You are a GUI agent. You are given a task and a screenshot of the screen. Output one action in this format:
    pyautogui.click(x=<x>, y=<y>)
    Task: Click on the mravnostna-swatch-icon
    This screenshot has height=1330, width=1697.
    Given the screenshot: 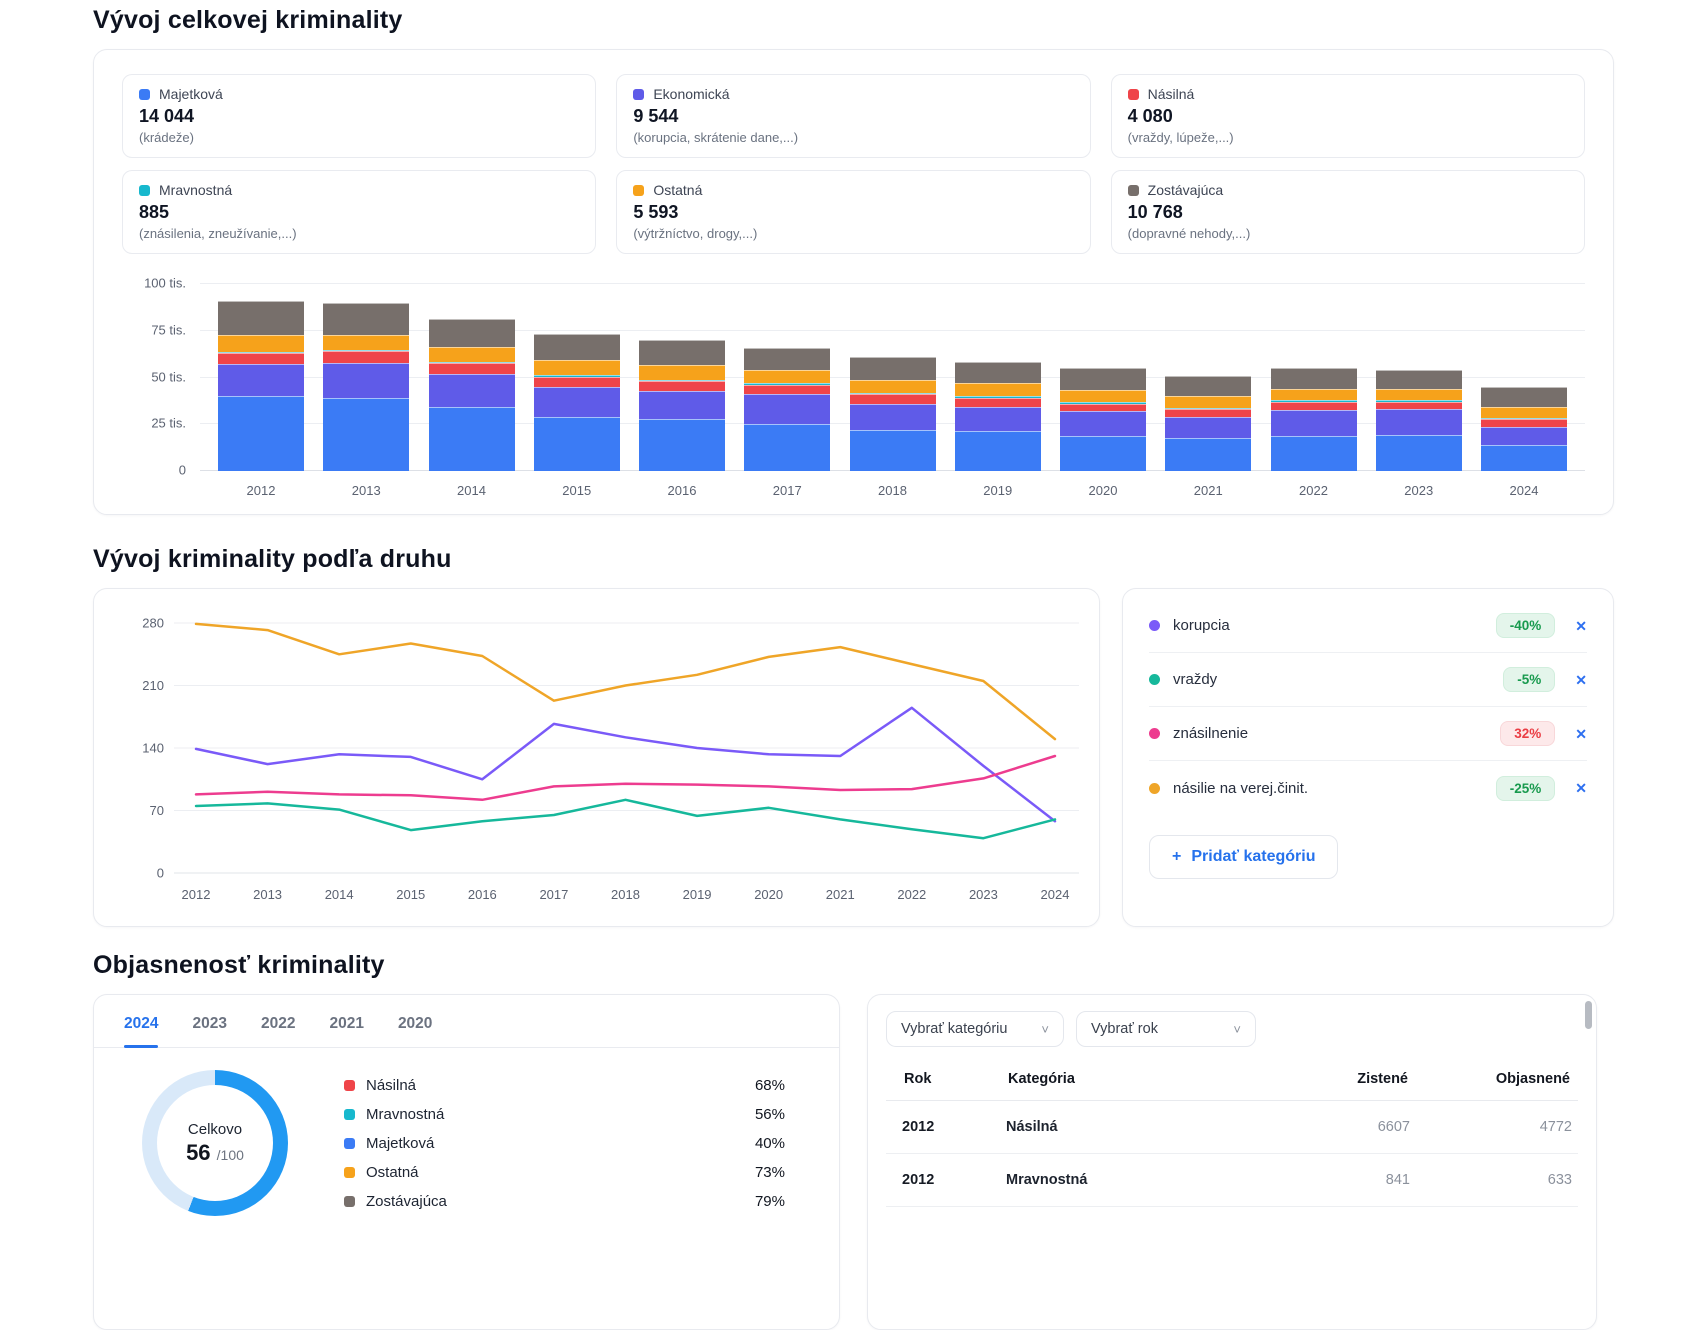 What is the action you would take?
    pyautogui.click(x=144, y=190)
    